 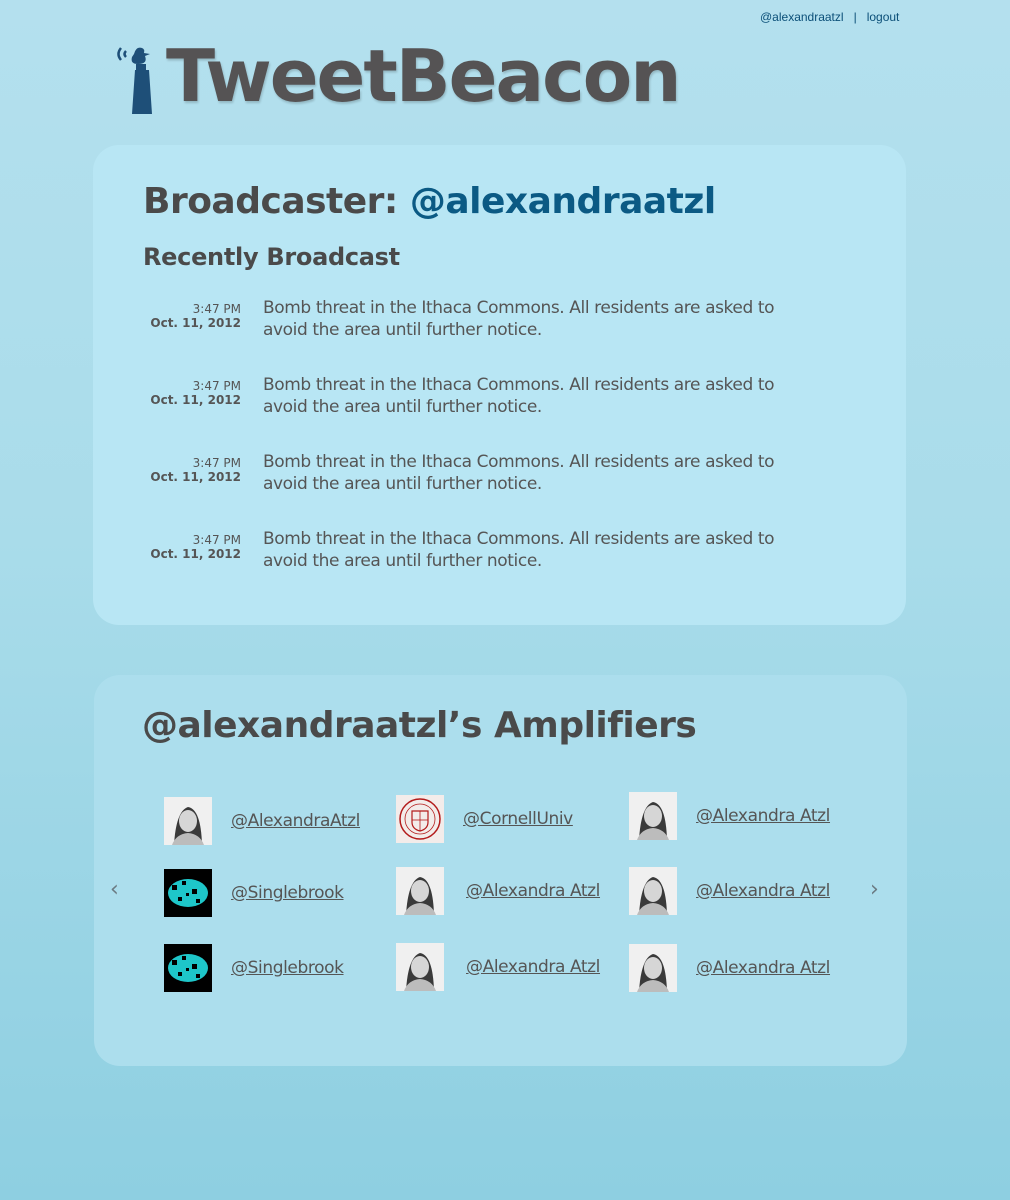 I want to click on broadcaster-heading: Broadcaster: @alexandraatzl, so click(x=429, y=201).